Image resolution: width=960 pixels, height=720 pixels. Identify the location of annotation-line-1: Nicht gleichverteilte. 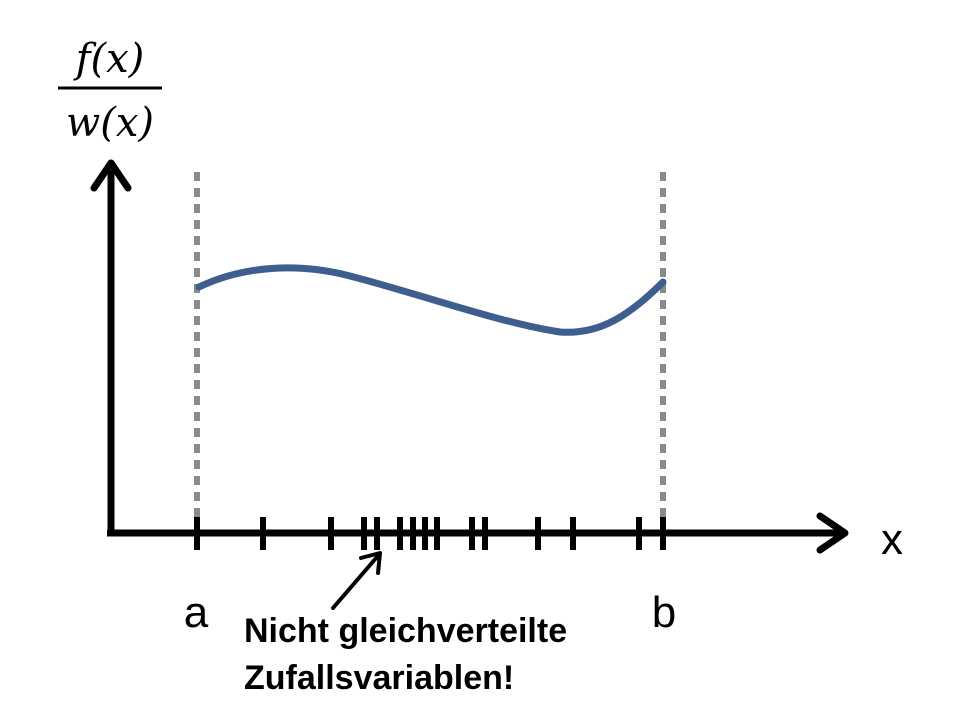
(405, 631).